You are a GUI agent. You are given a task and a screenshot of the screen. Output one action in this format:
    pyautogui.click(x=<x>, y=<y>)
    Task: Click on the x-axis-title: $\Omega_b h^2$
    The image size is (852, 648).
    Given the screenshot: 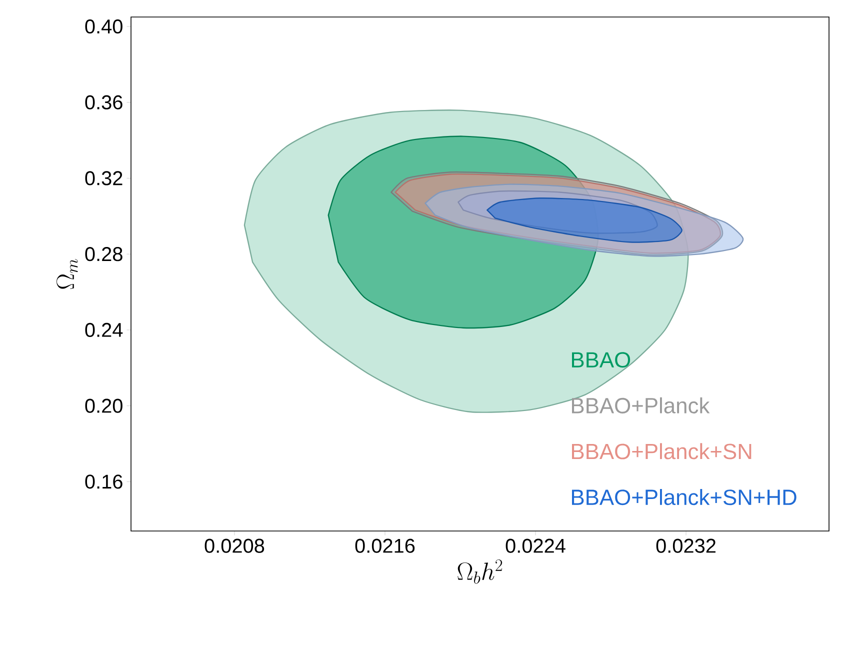 What is the action you would take?
    pyautogui.click(x=480, y=571)
    